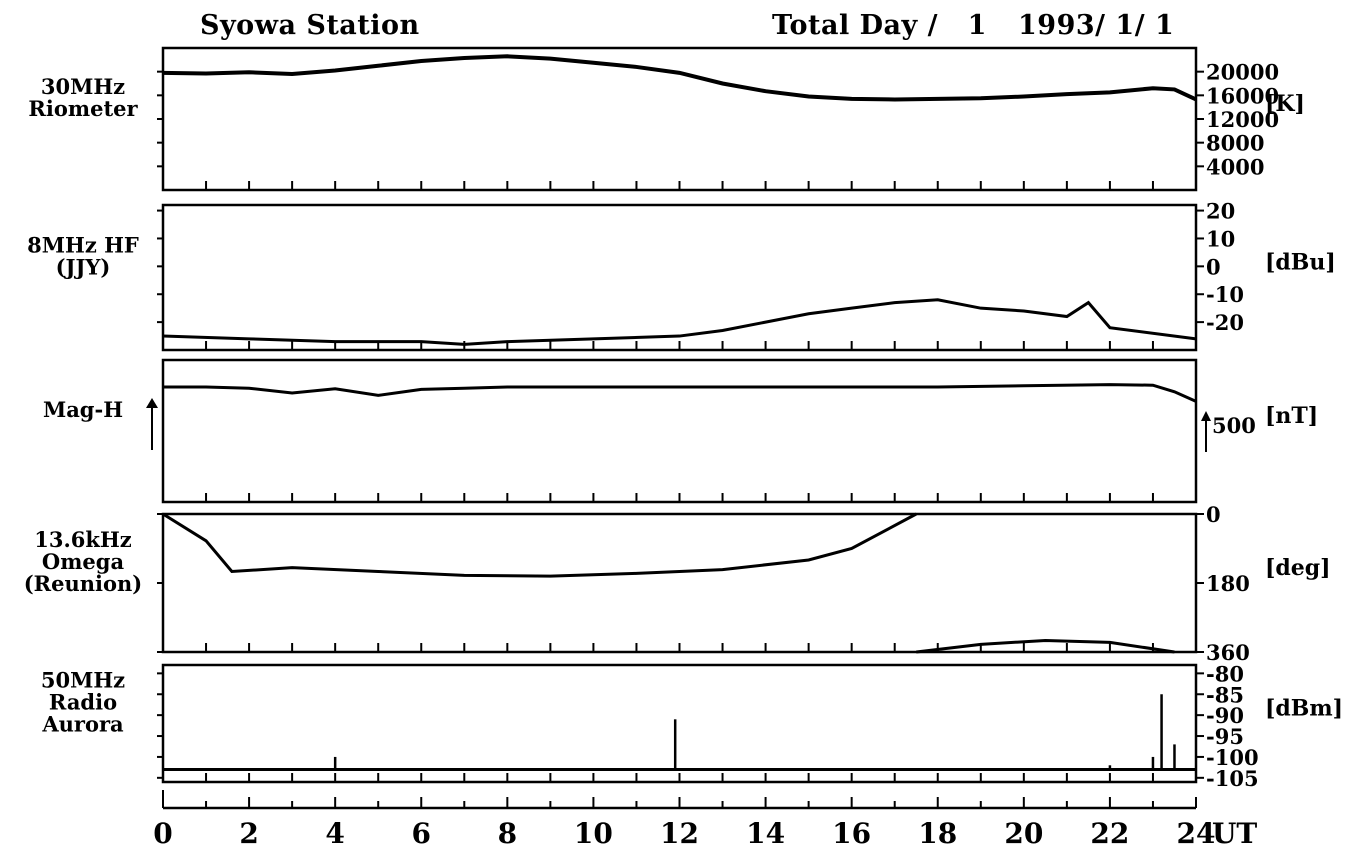 This screenshot has width=1365, height=854. Describe the element at coordinates (152, 403) in the screenshot. I see `magh-arrowhead-left` at that location.